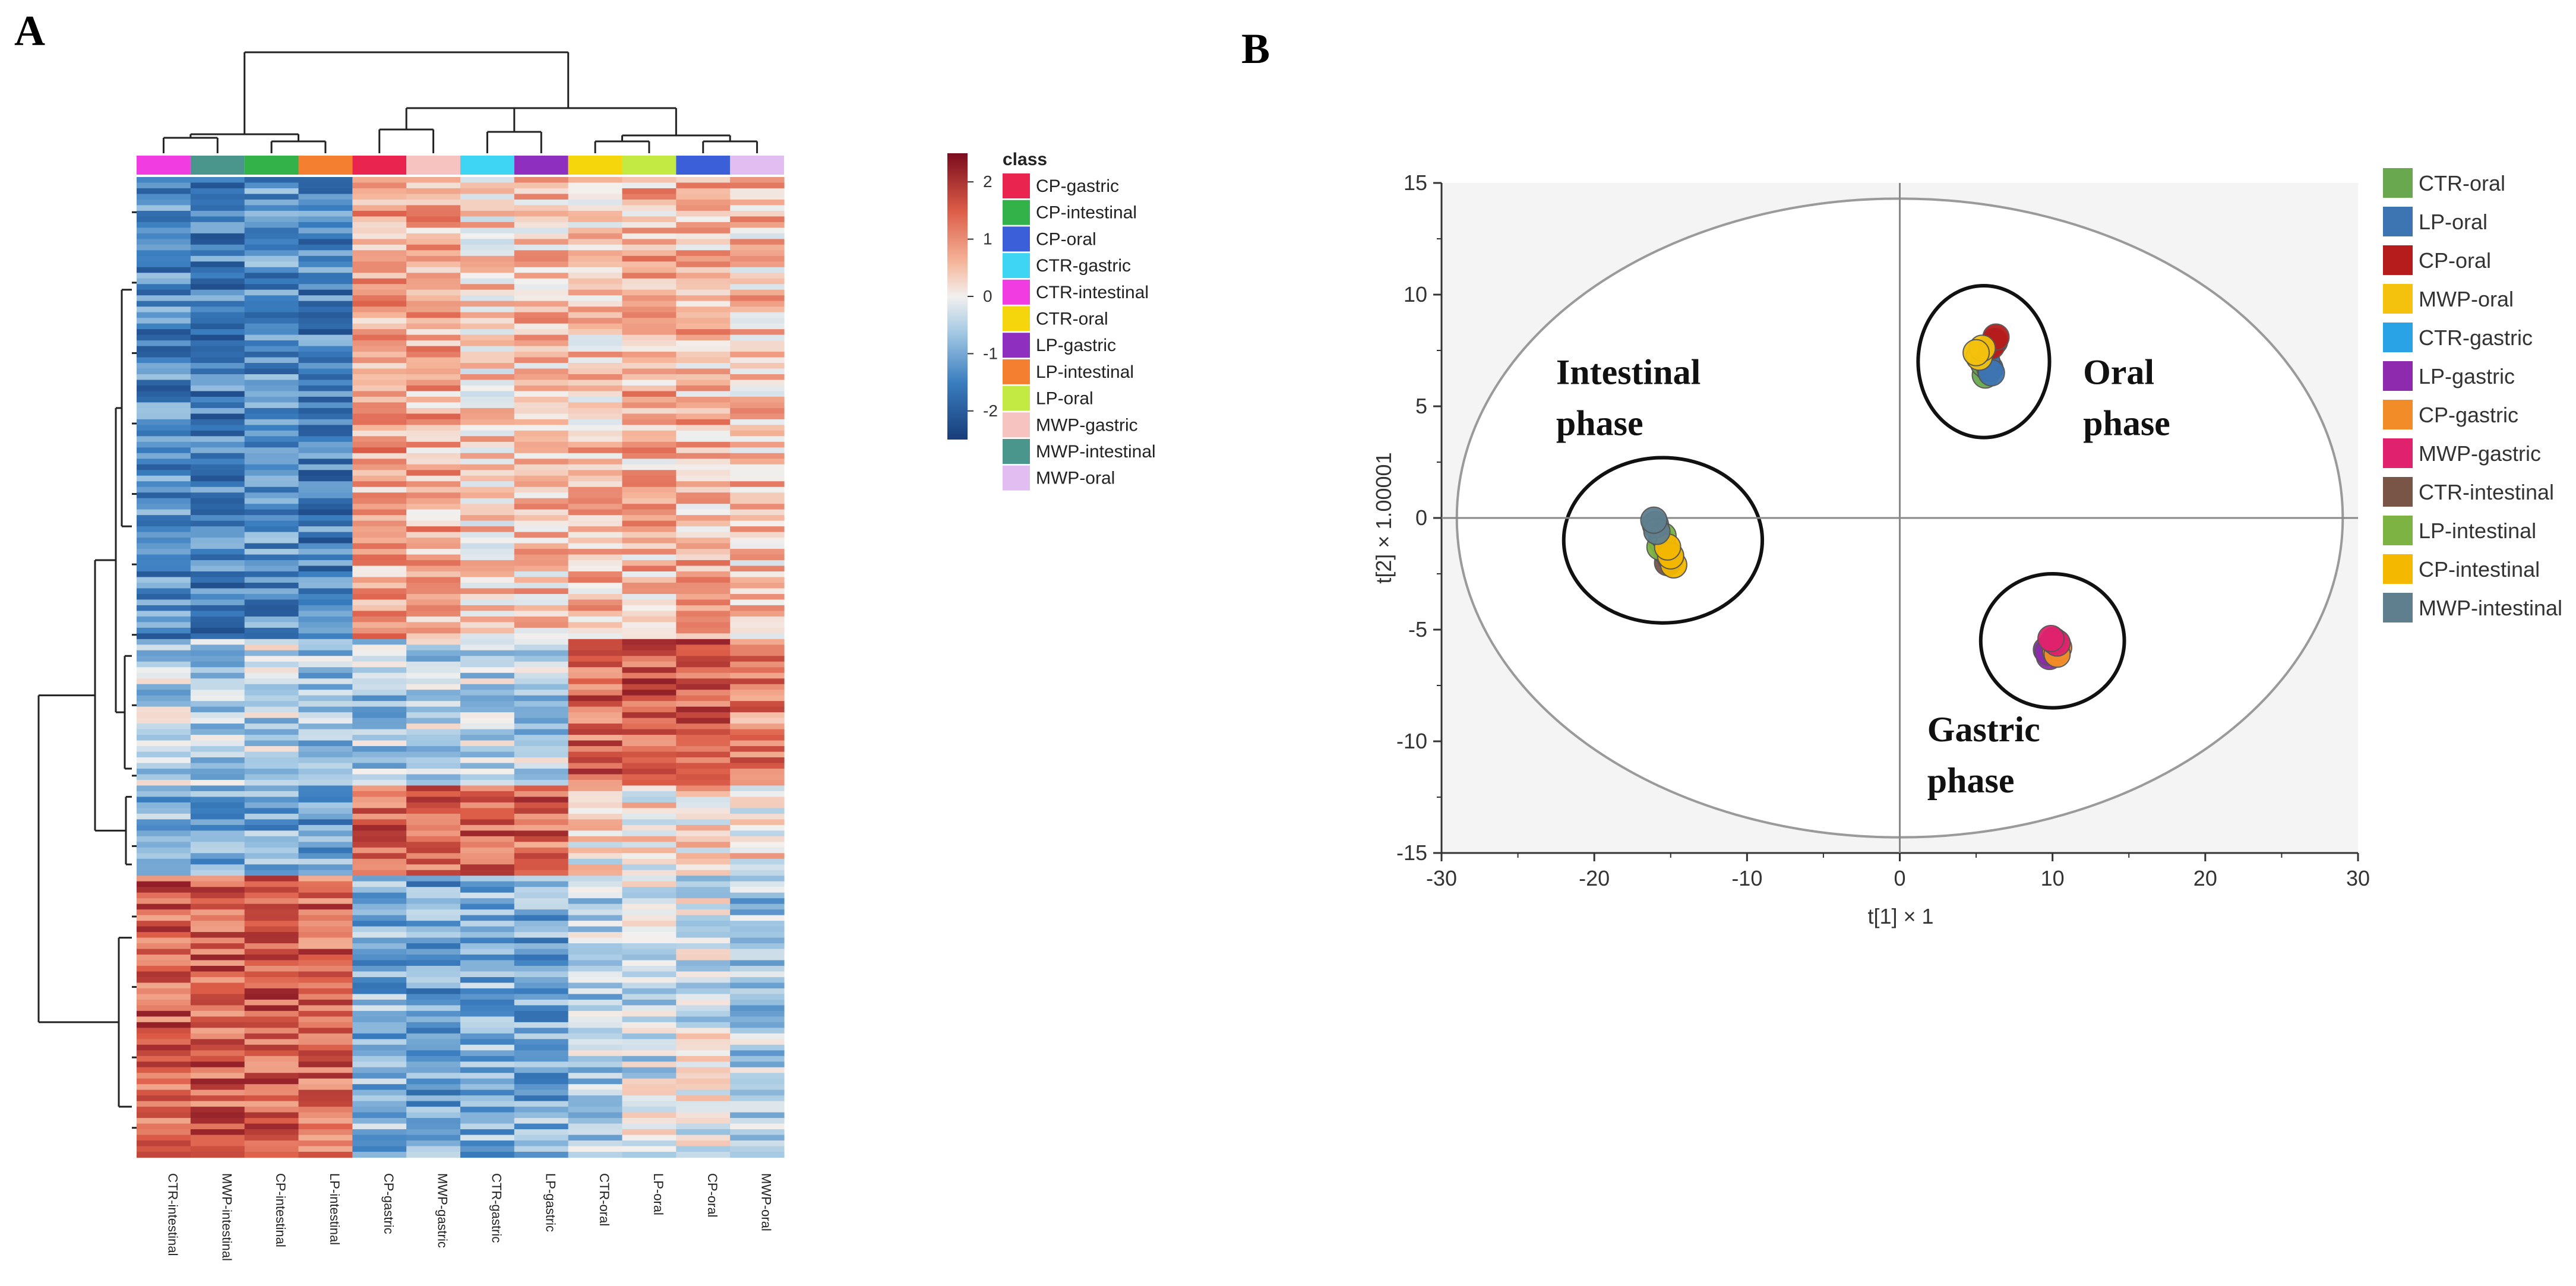 This screenshot has height=1286, width=2576. What do you see at coordinates (1628, 371) in the screenshot?
I see `phase-annotation: Intestinal` at bounding box center [1628, 371].